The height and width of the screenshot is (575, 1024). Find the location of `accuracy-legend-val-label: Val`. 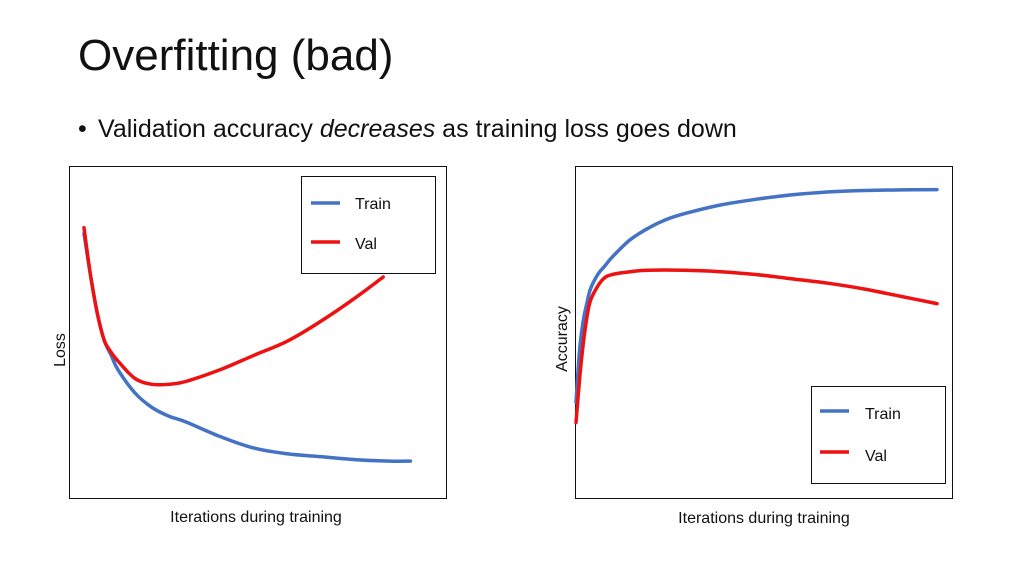

accuracy-legend-val-label: Val is located at coordinates (876, 456).